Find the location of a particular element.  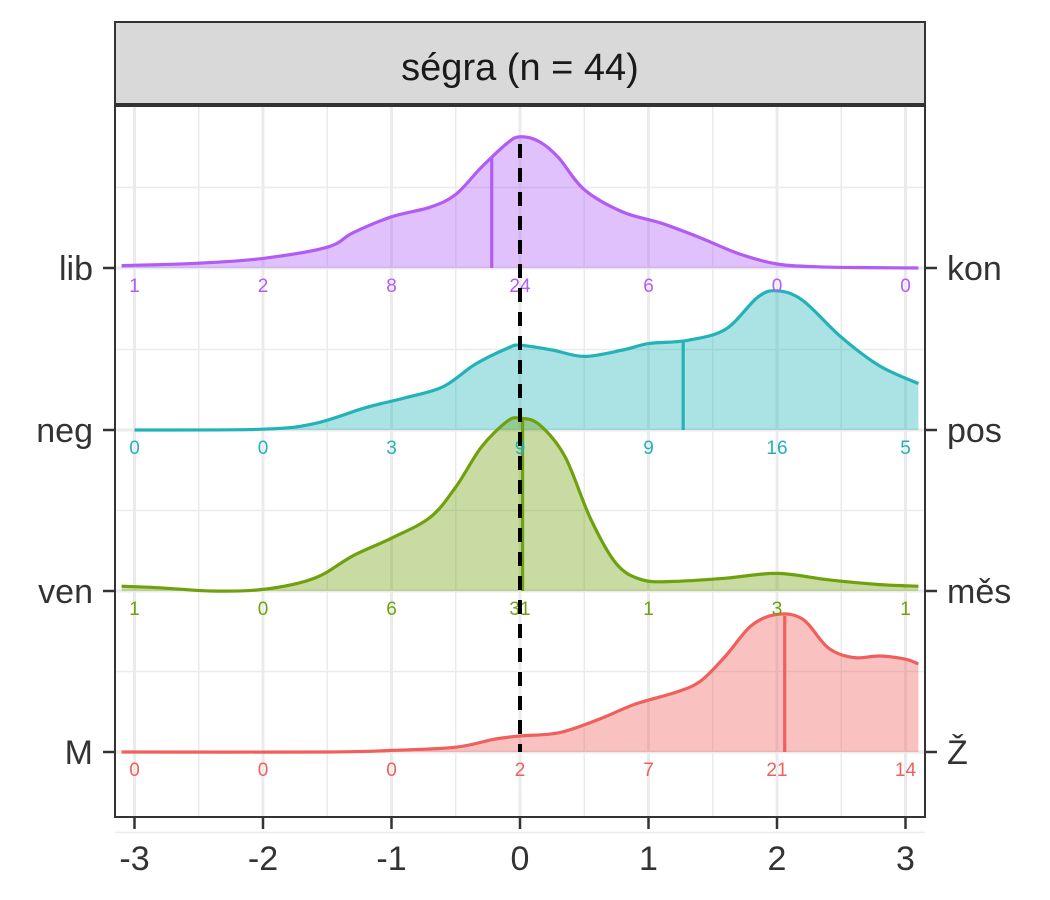

density-line-neg is located at coordinates (527, 360).